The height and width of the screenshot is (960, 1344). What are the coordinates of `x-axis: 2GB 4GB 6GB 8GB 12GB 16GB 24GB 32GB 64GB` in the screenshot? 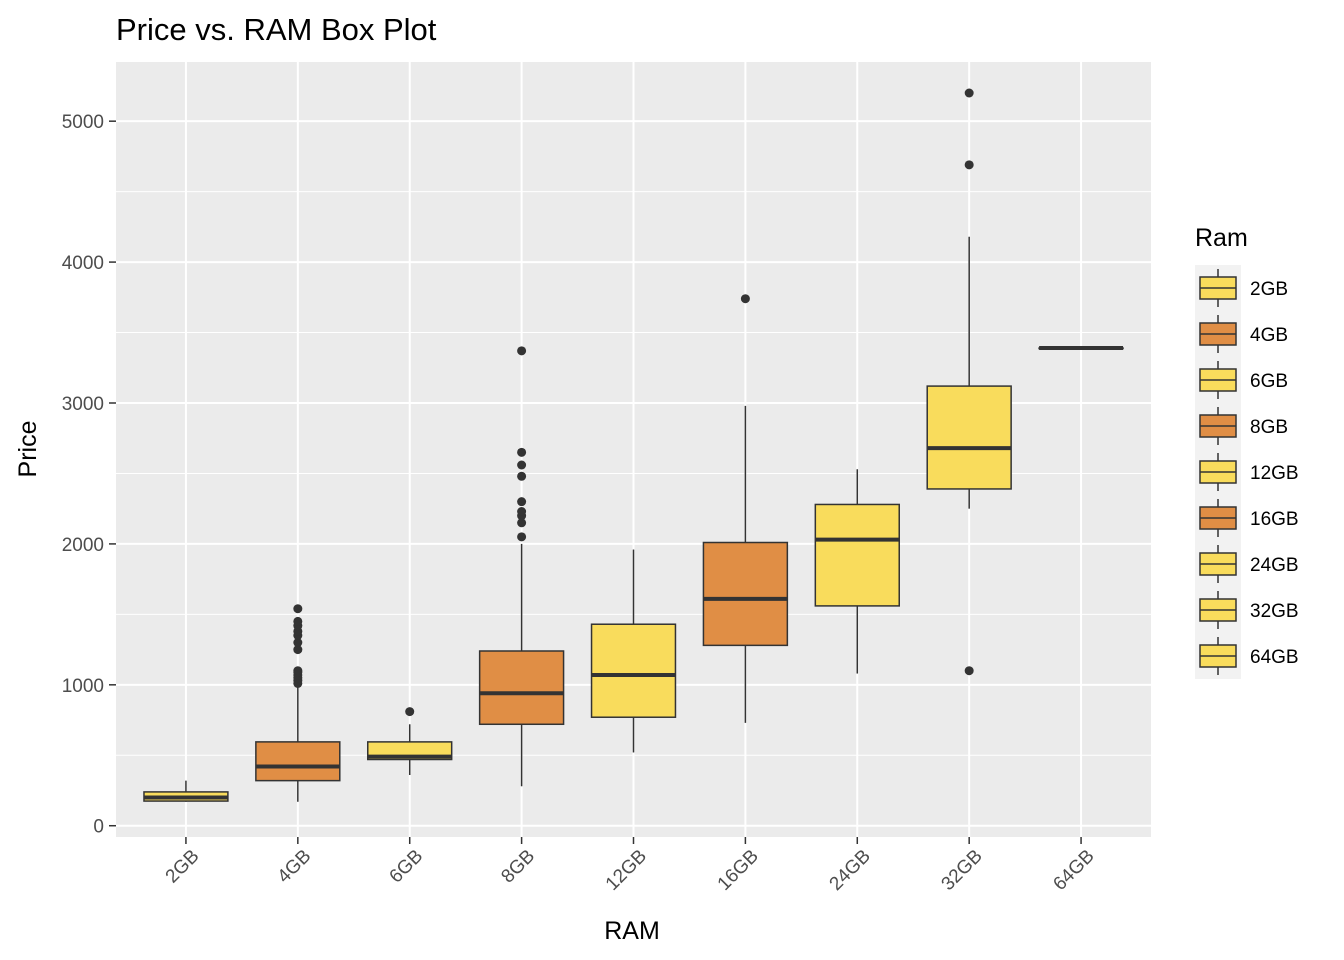 It's located at (630, 866).